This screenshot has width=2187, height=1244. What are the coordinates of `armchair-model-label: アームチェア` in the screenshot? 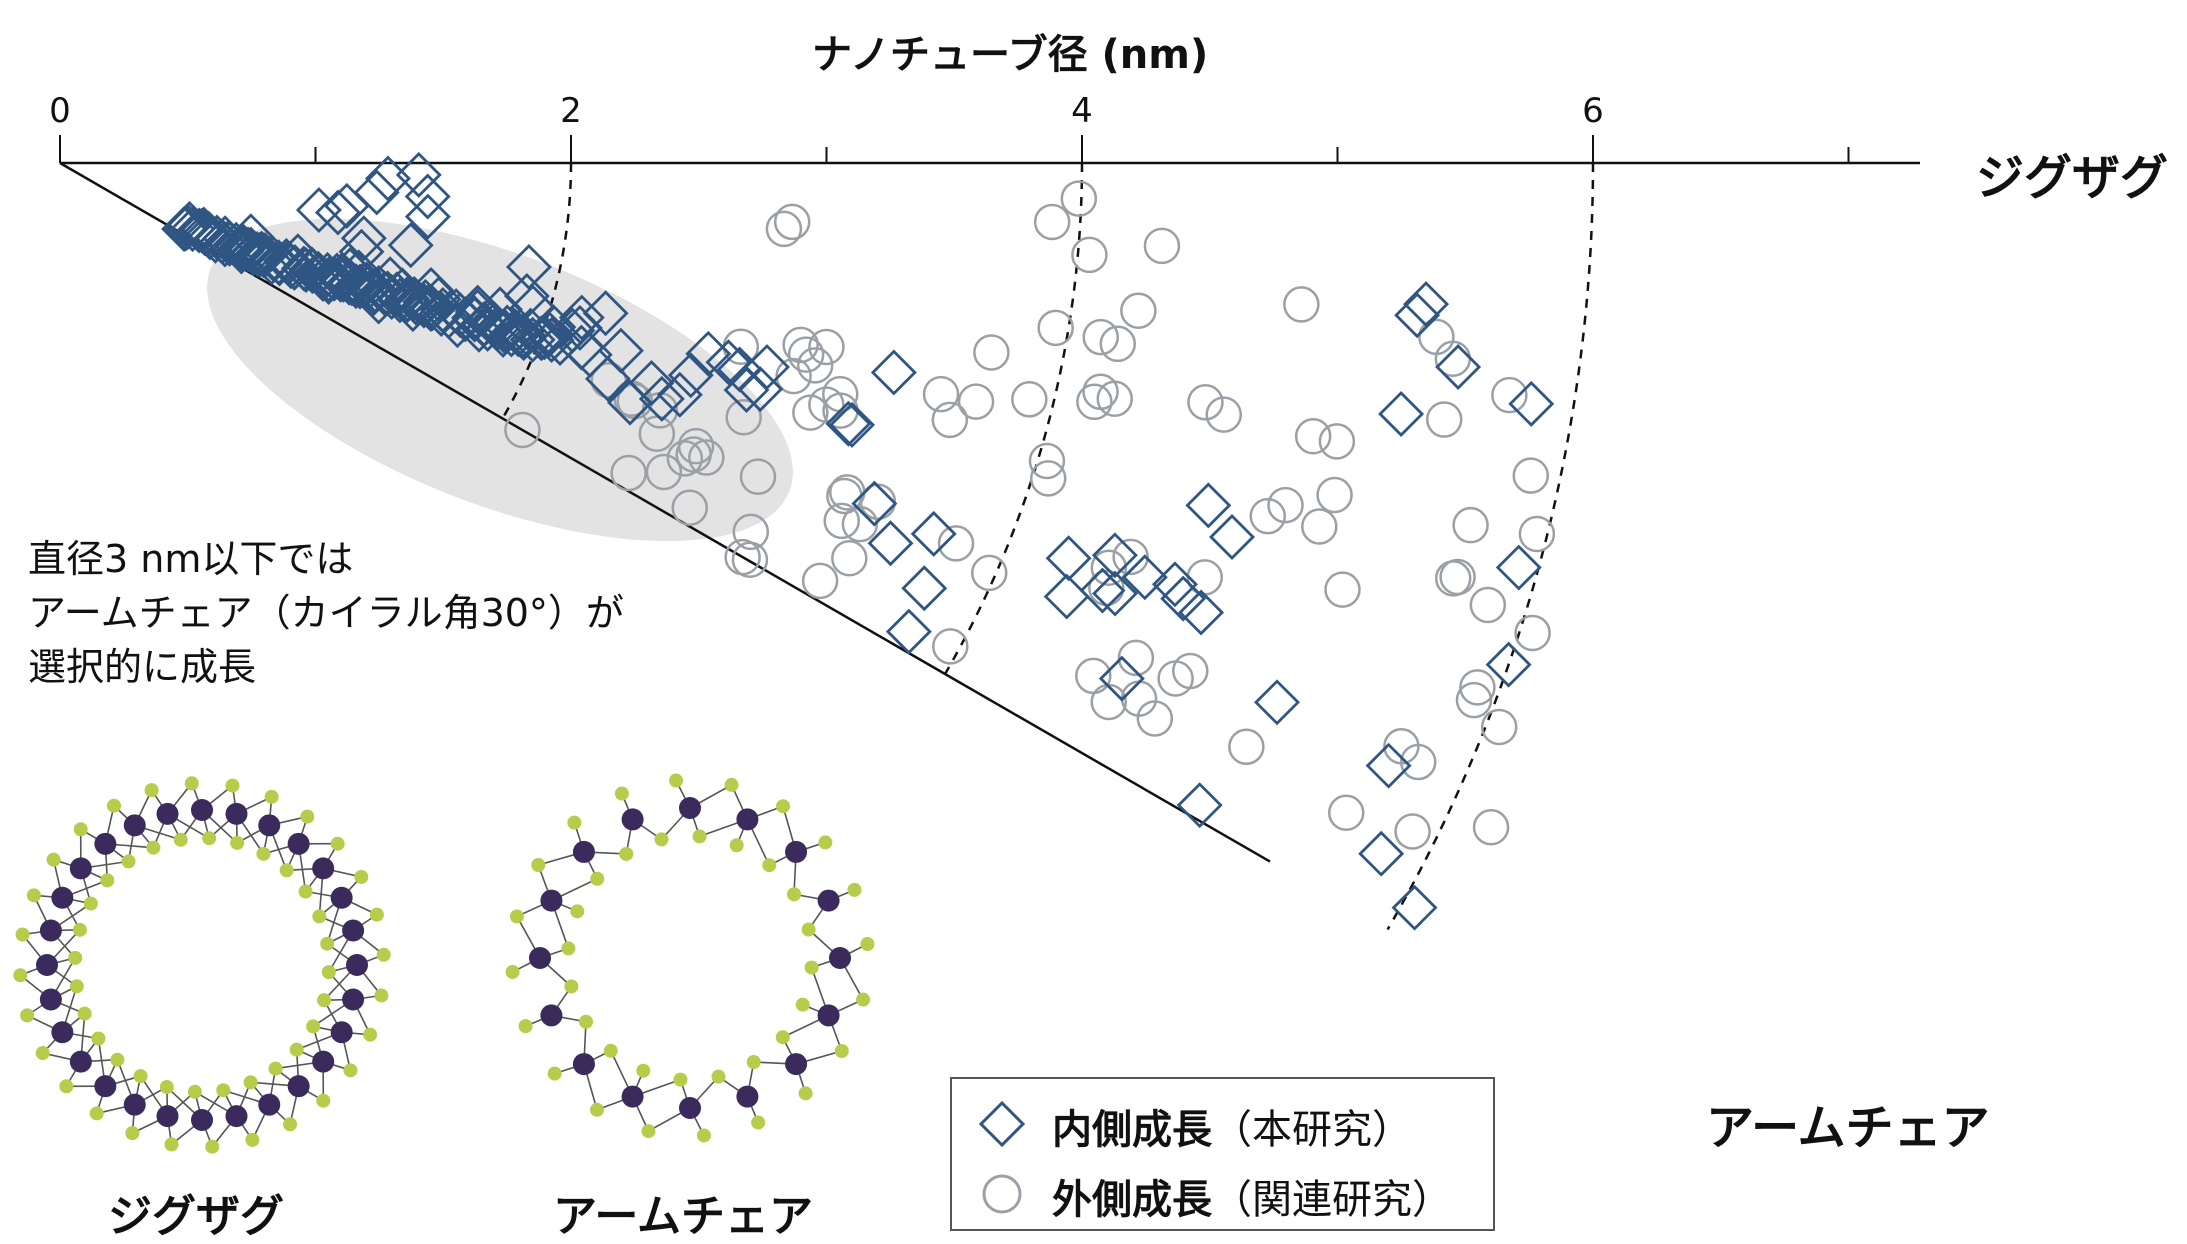 It's located at (683, 1212).